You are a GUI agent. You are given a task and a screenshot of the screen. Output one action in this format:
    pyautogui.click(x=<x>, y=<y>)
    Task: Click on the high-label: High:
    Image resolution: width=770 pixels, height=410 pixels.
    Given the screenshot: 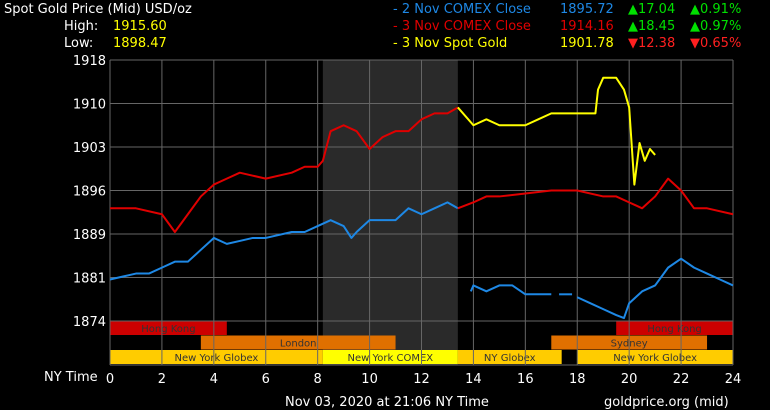 What is the action you would take?
    pyautogui.click(x=81, y=26)
    